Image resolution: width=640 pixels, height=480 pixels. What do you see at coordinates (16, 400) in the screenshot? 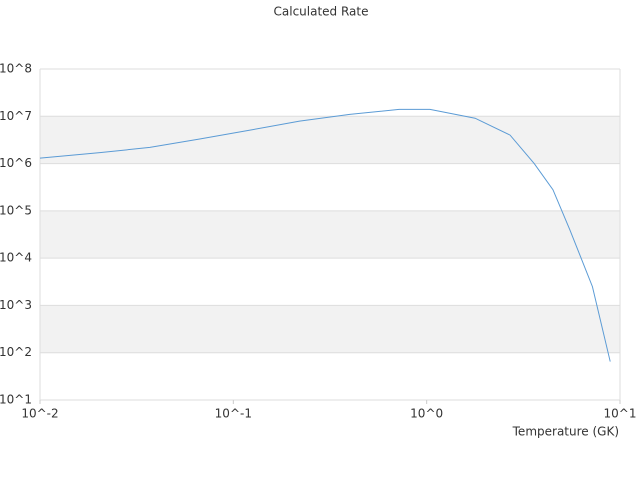
I see `y-tick-label: 10^1` at bounding box center [16, 400].